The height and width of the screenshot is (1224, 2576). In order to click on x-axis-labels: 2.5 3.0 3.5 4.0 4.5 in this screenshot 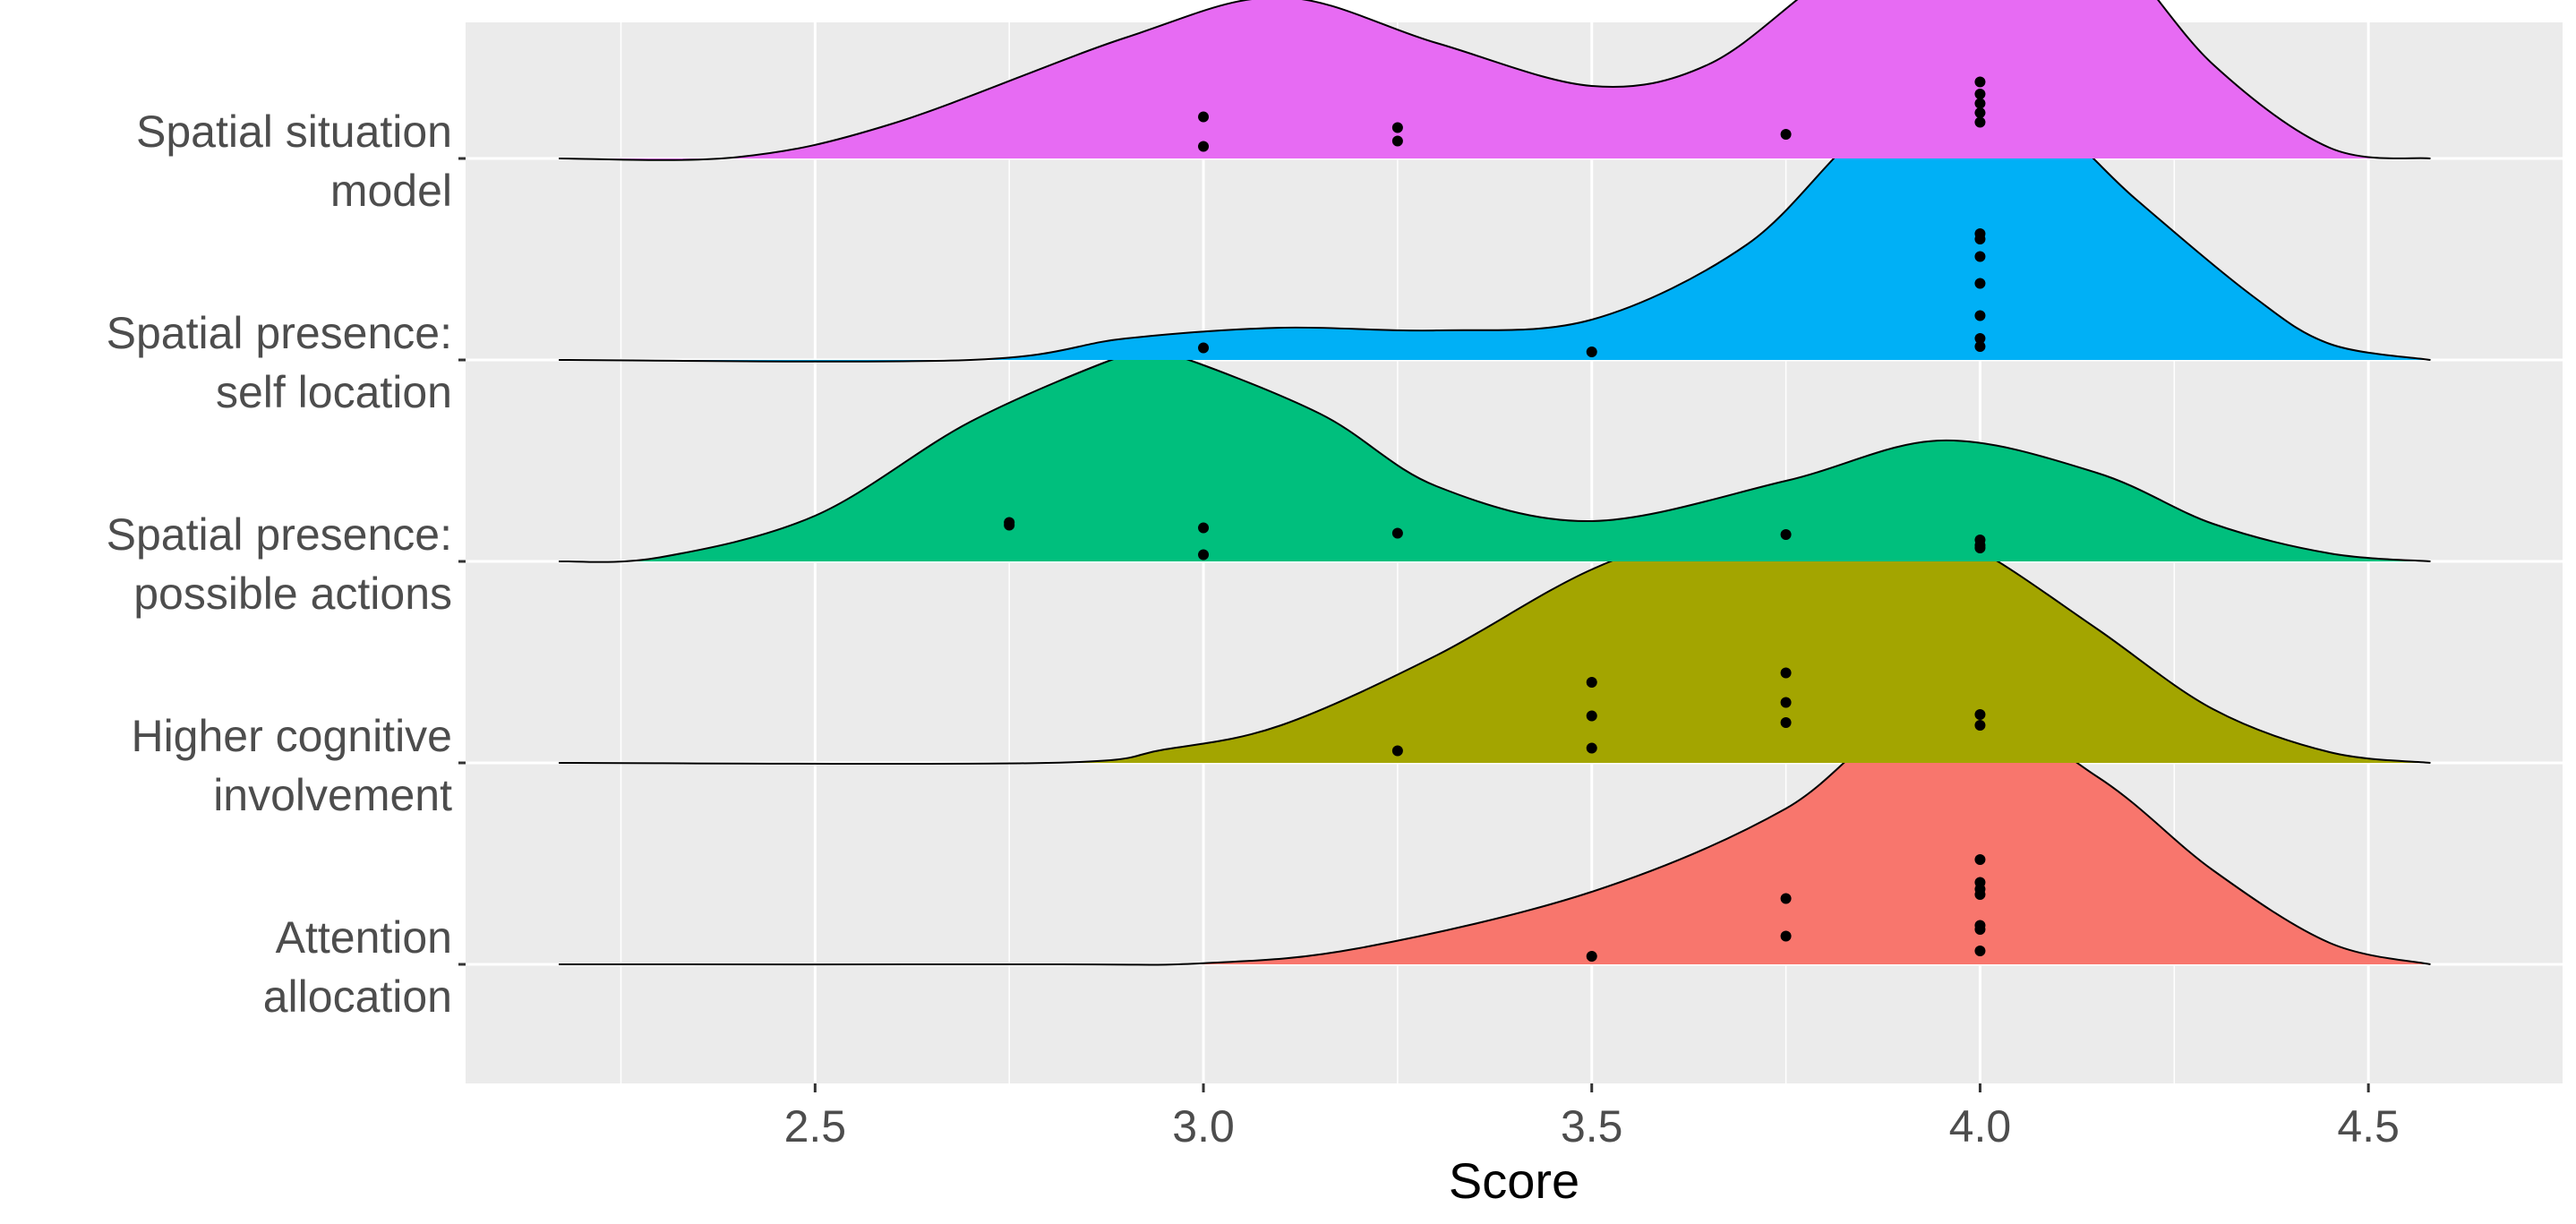, I will do `click(1592, 1126)`.